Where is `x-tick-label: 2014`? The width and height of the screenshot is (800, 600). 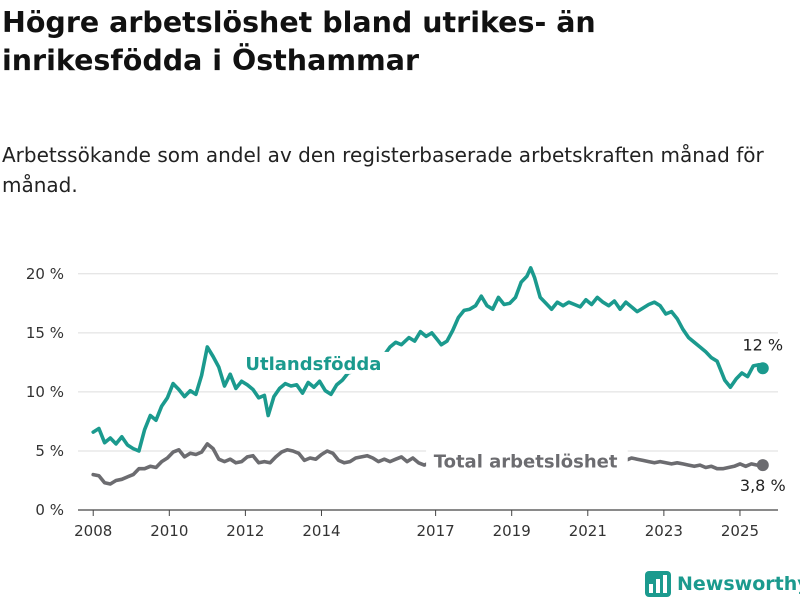 x-tick-label: 2014 is located at coordinates (321, 531).